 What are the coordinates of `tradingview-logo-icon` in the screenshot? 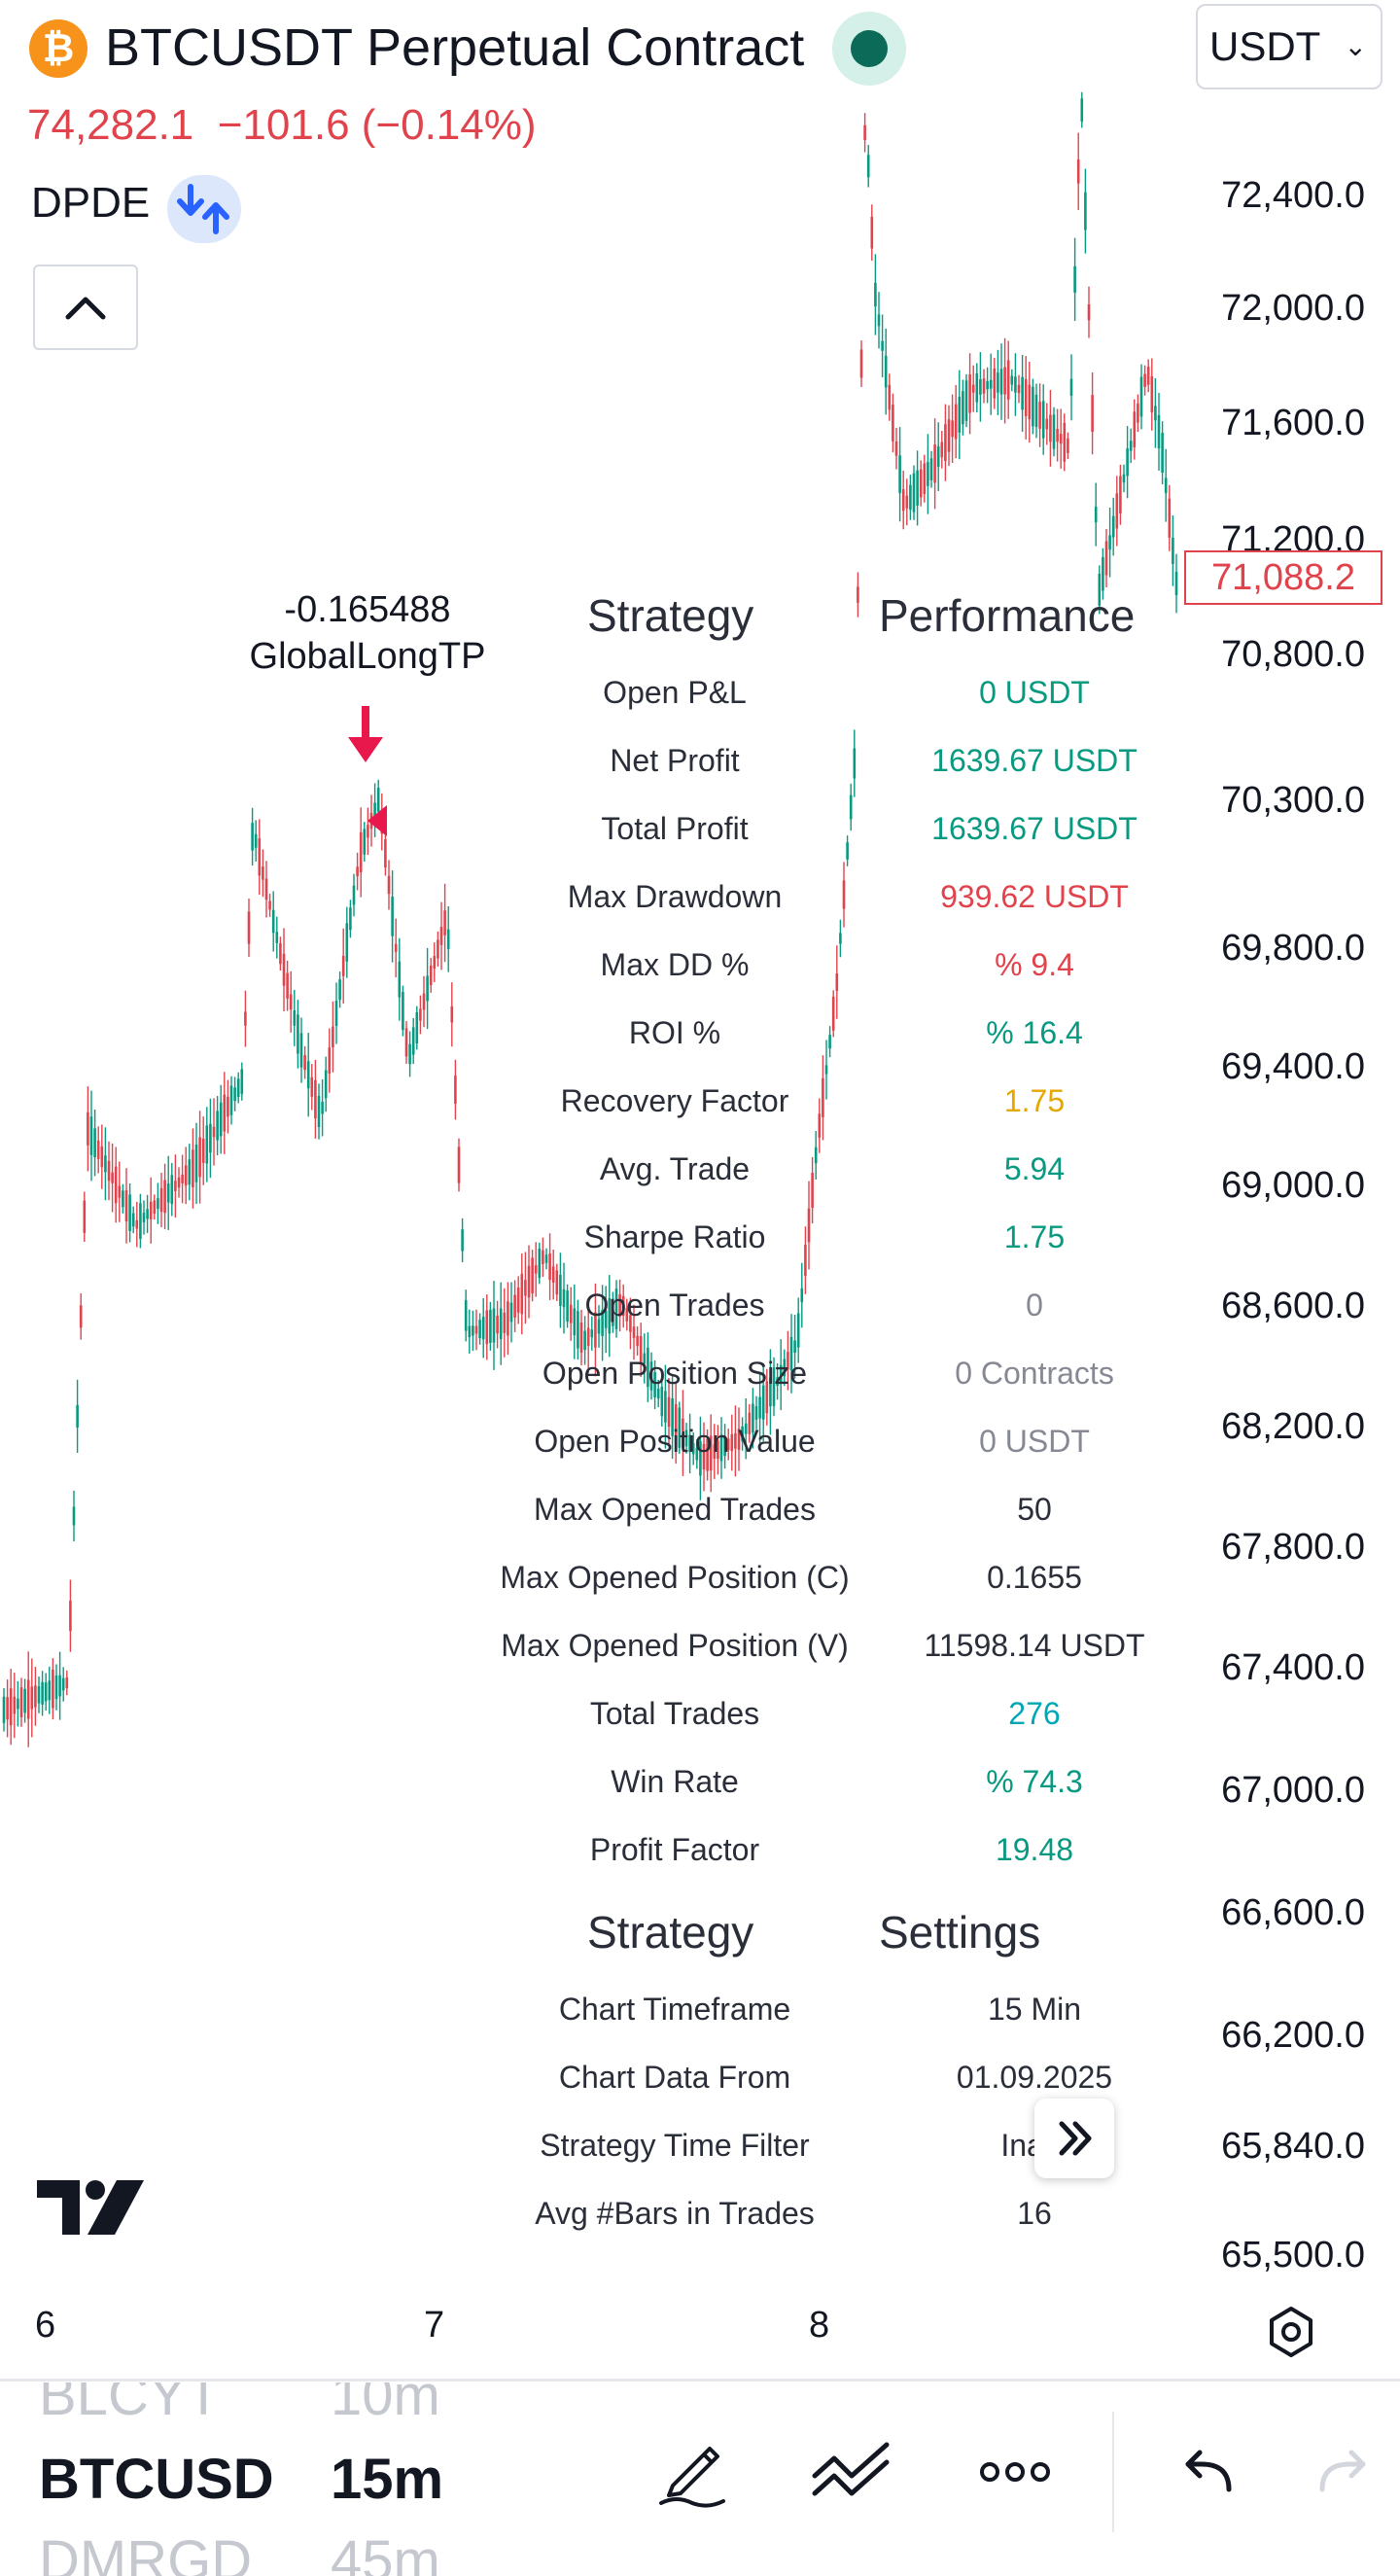 It's located at (91, 2207).